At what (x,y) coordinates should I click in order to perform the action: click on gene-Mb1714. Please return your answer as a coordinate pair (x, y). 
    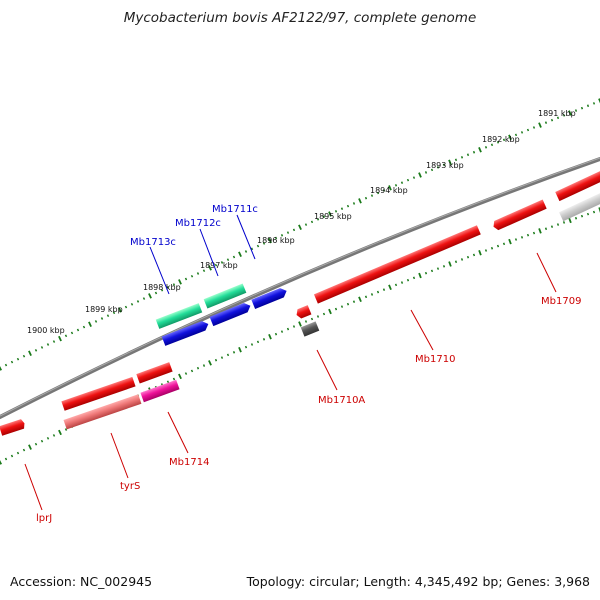
    Looking at the image, I should click on (160, 391).